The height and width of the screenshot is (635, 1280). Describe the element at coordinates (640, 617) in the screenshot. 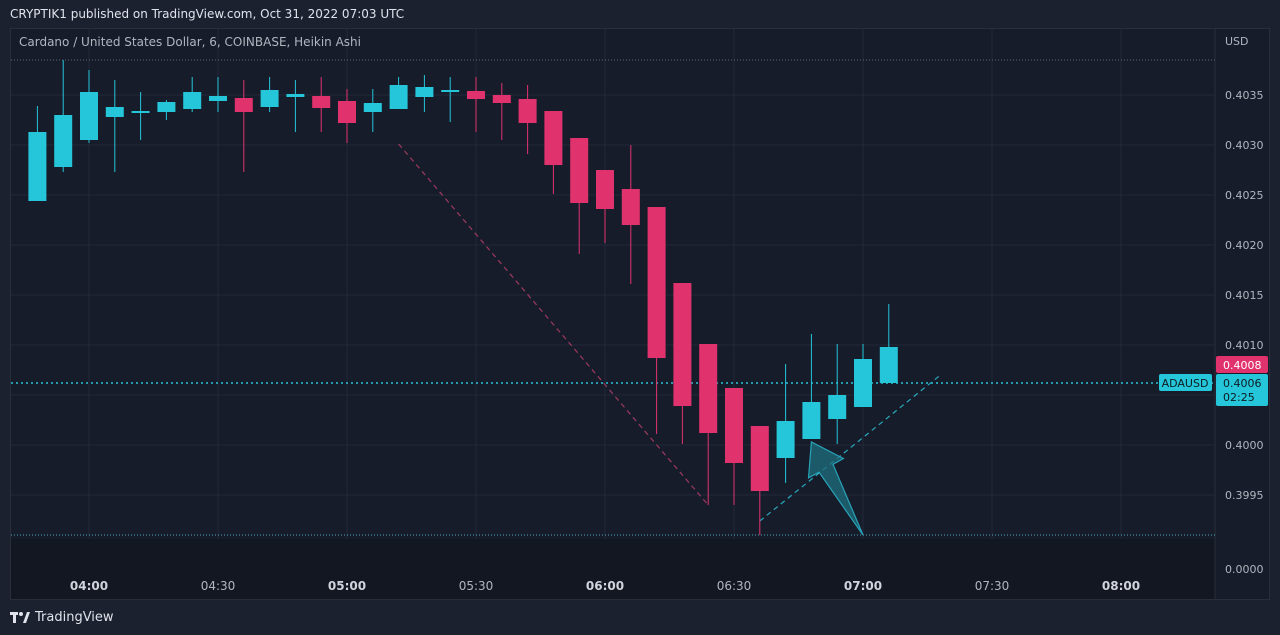

I see `footer-bar: TradingView` at that location.